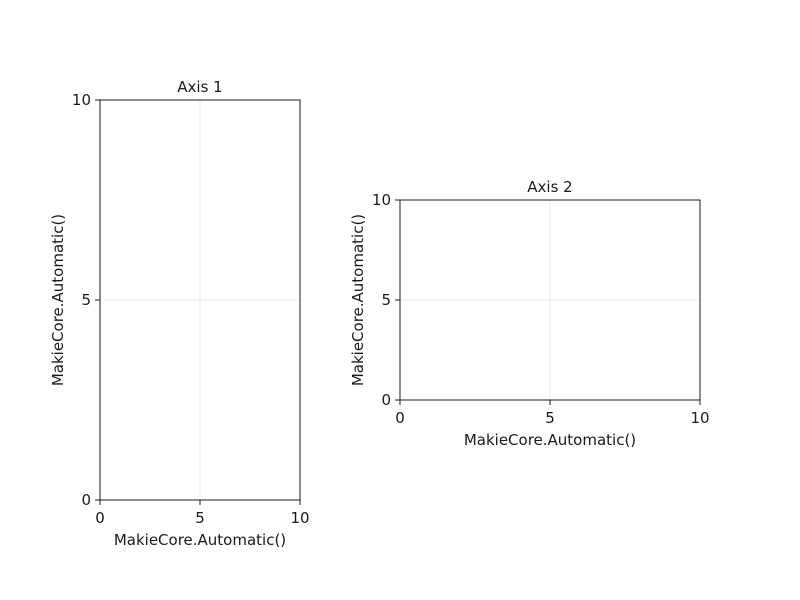 The height and width of the screenshot is (600, 800). I want to click on axis-title: Axis 1, so click(199, 87).